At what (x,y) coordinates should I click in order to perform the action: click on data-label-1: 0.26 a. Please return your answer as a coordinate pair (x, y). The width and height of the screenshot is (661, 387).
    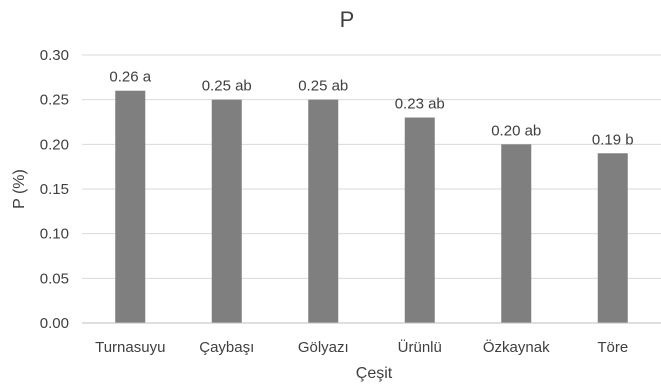
    Looking at the image, I should click on (130, 77).